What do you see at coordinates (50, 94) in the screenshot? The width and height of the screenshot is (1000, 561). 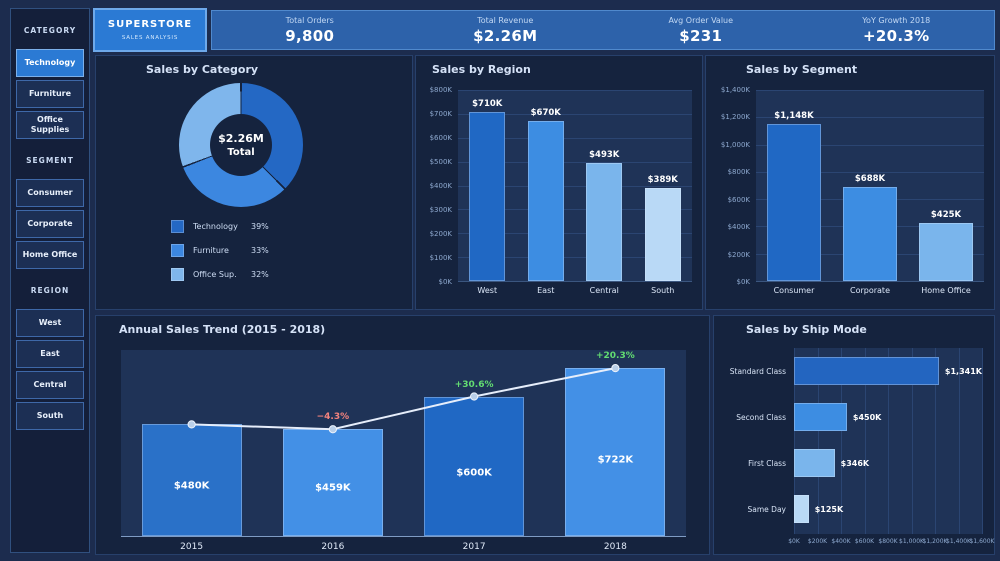 I see `sidebar-item-furniture: Furniture` at bounding box center [50, 94].